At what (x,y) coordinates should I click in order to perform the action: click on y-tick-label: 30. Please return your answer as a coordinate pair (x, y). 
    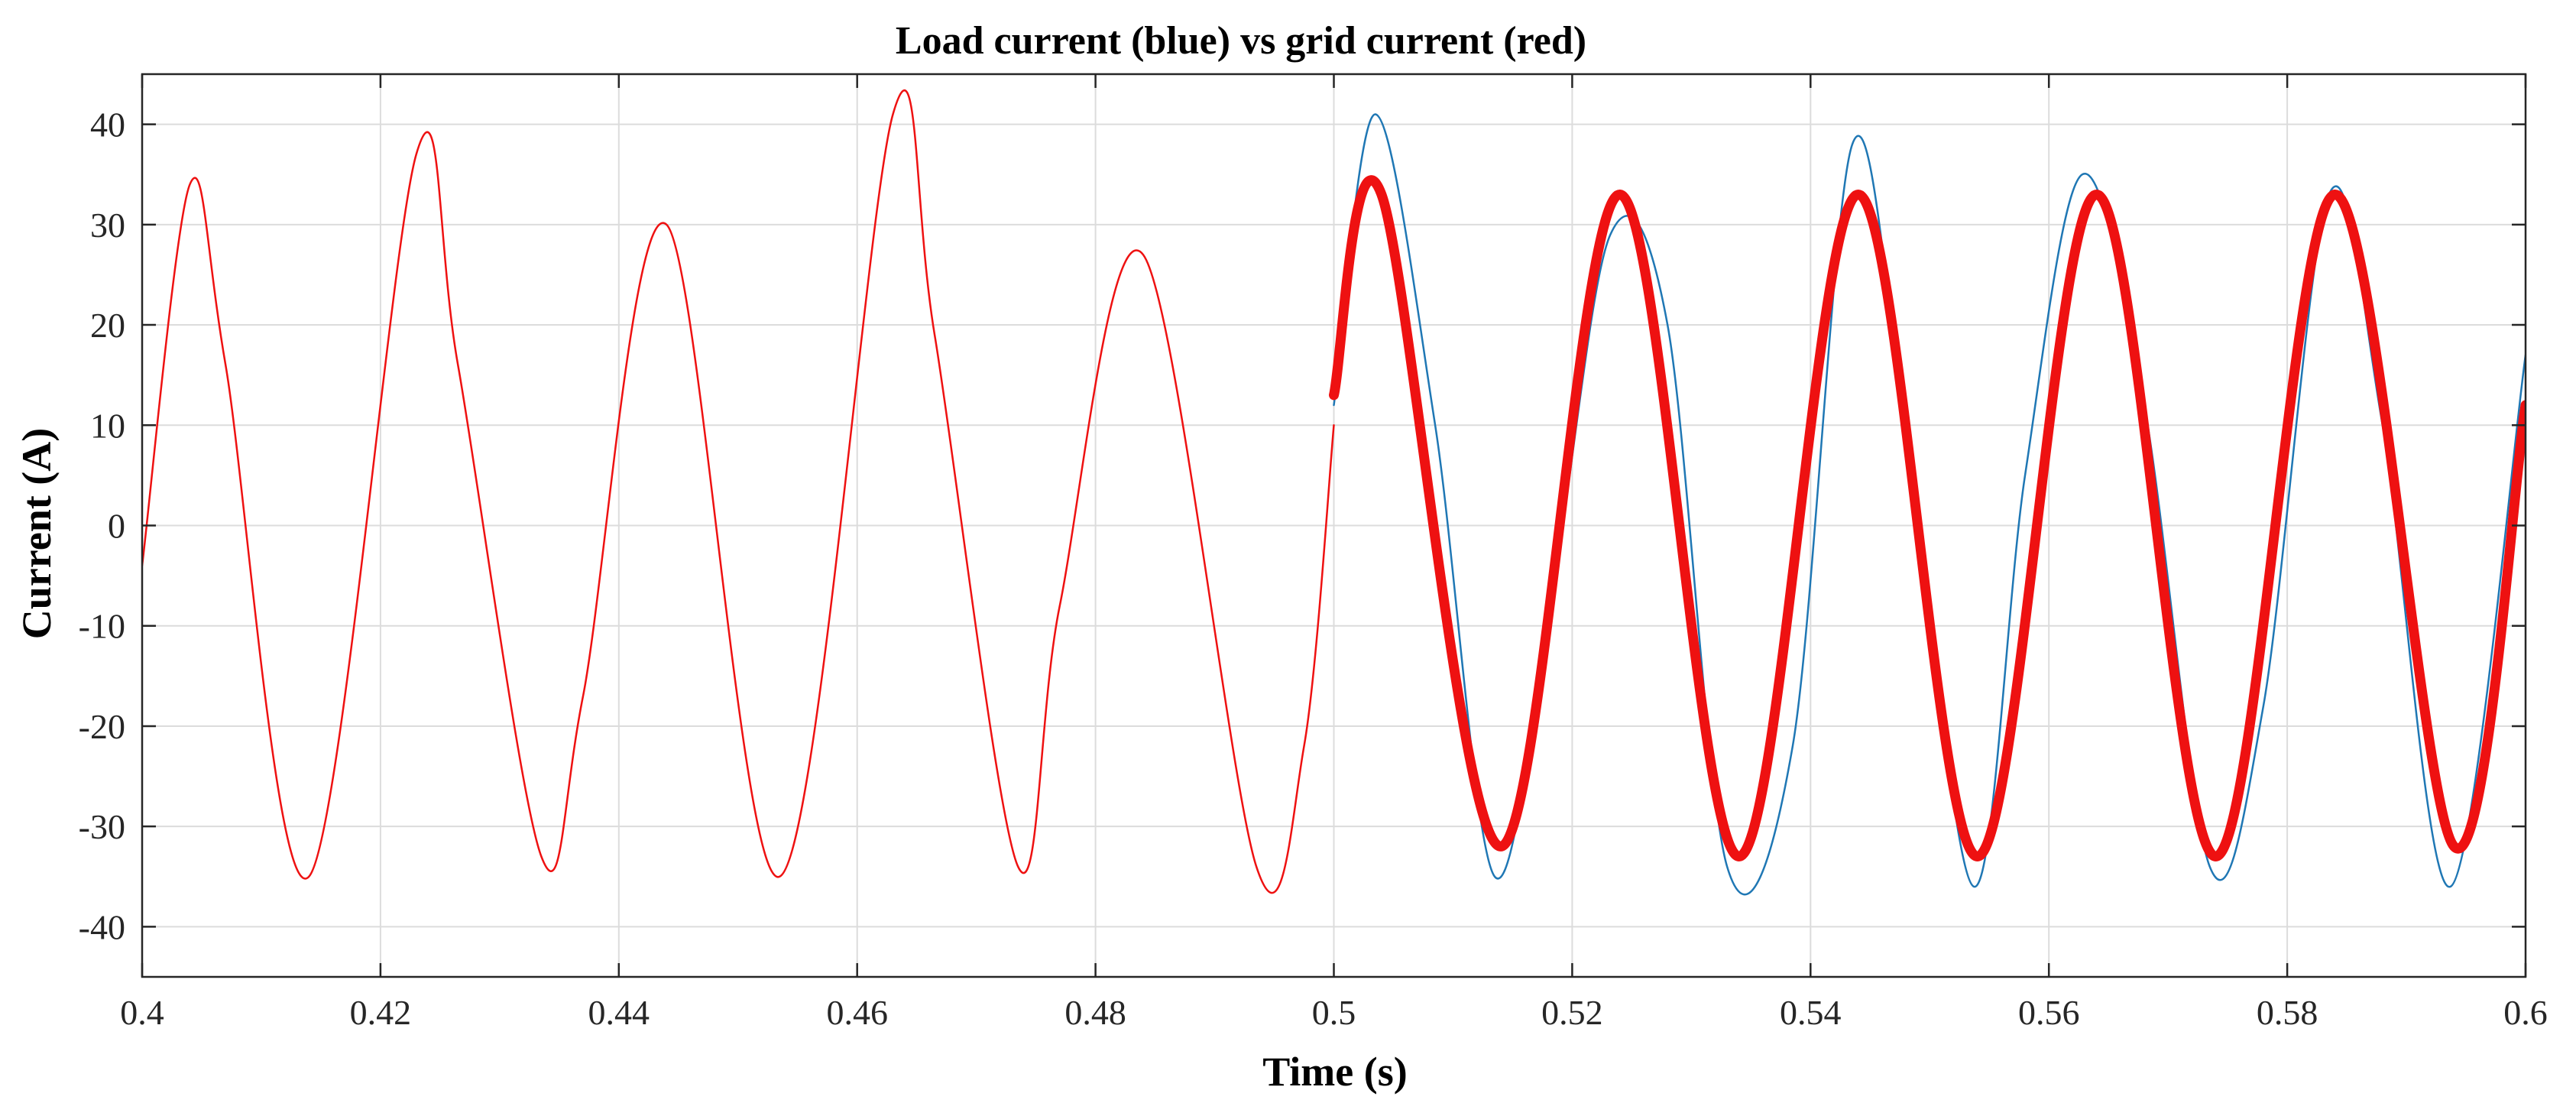
    Looking at the image, I should click on (108, 225).